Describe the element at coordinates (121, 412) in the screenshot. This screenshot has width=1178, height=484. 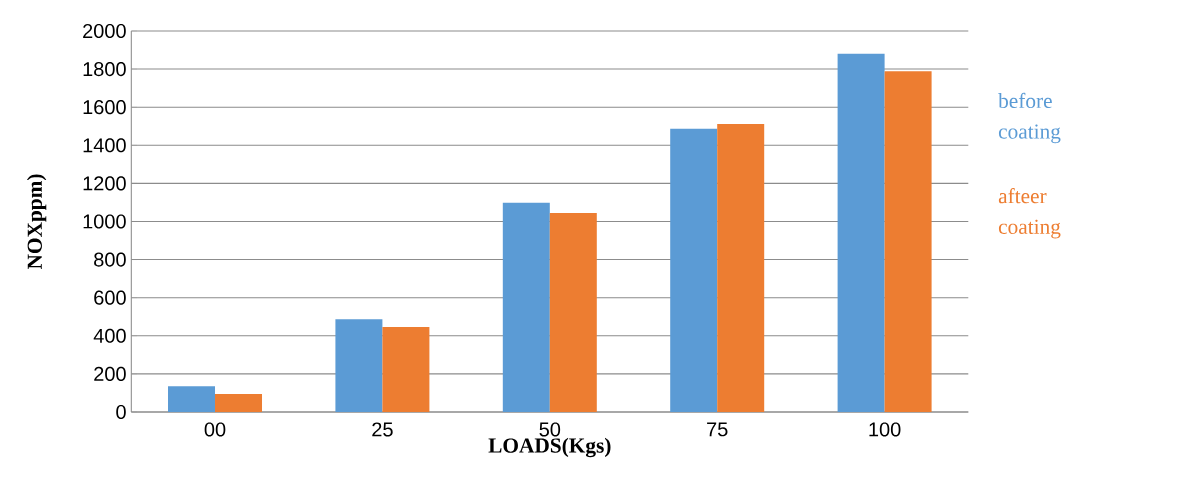
I see `y-tick-label: 0` at that location.